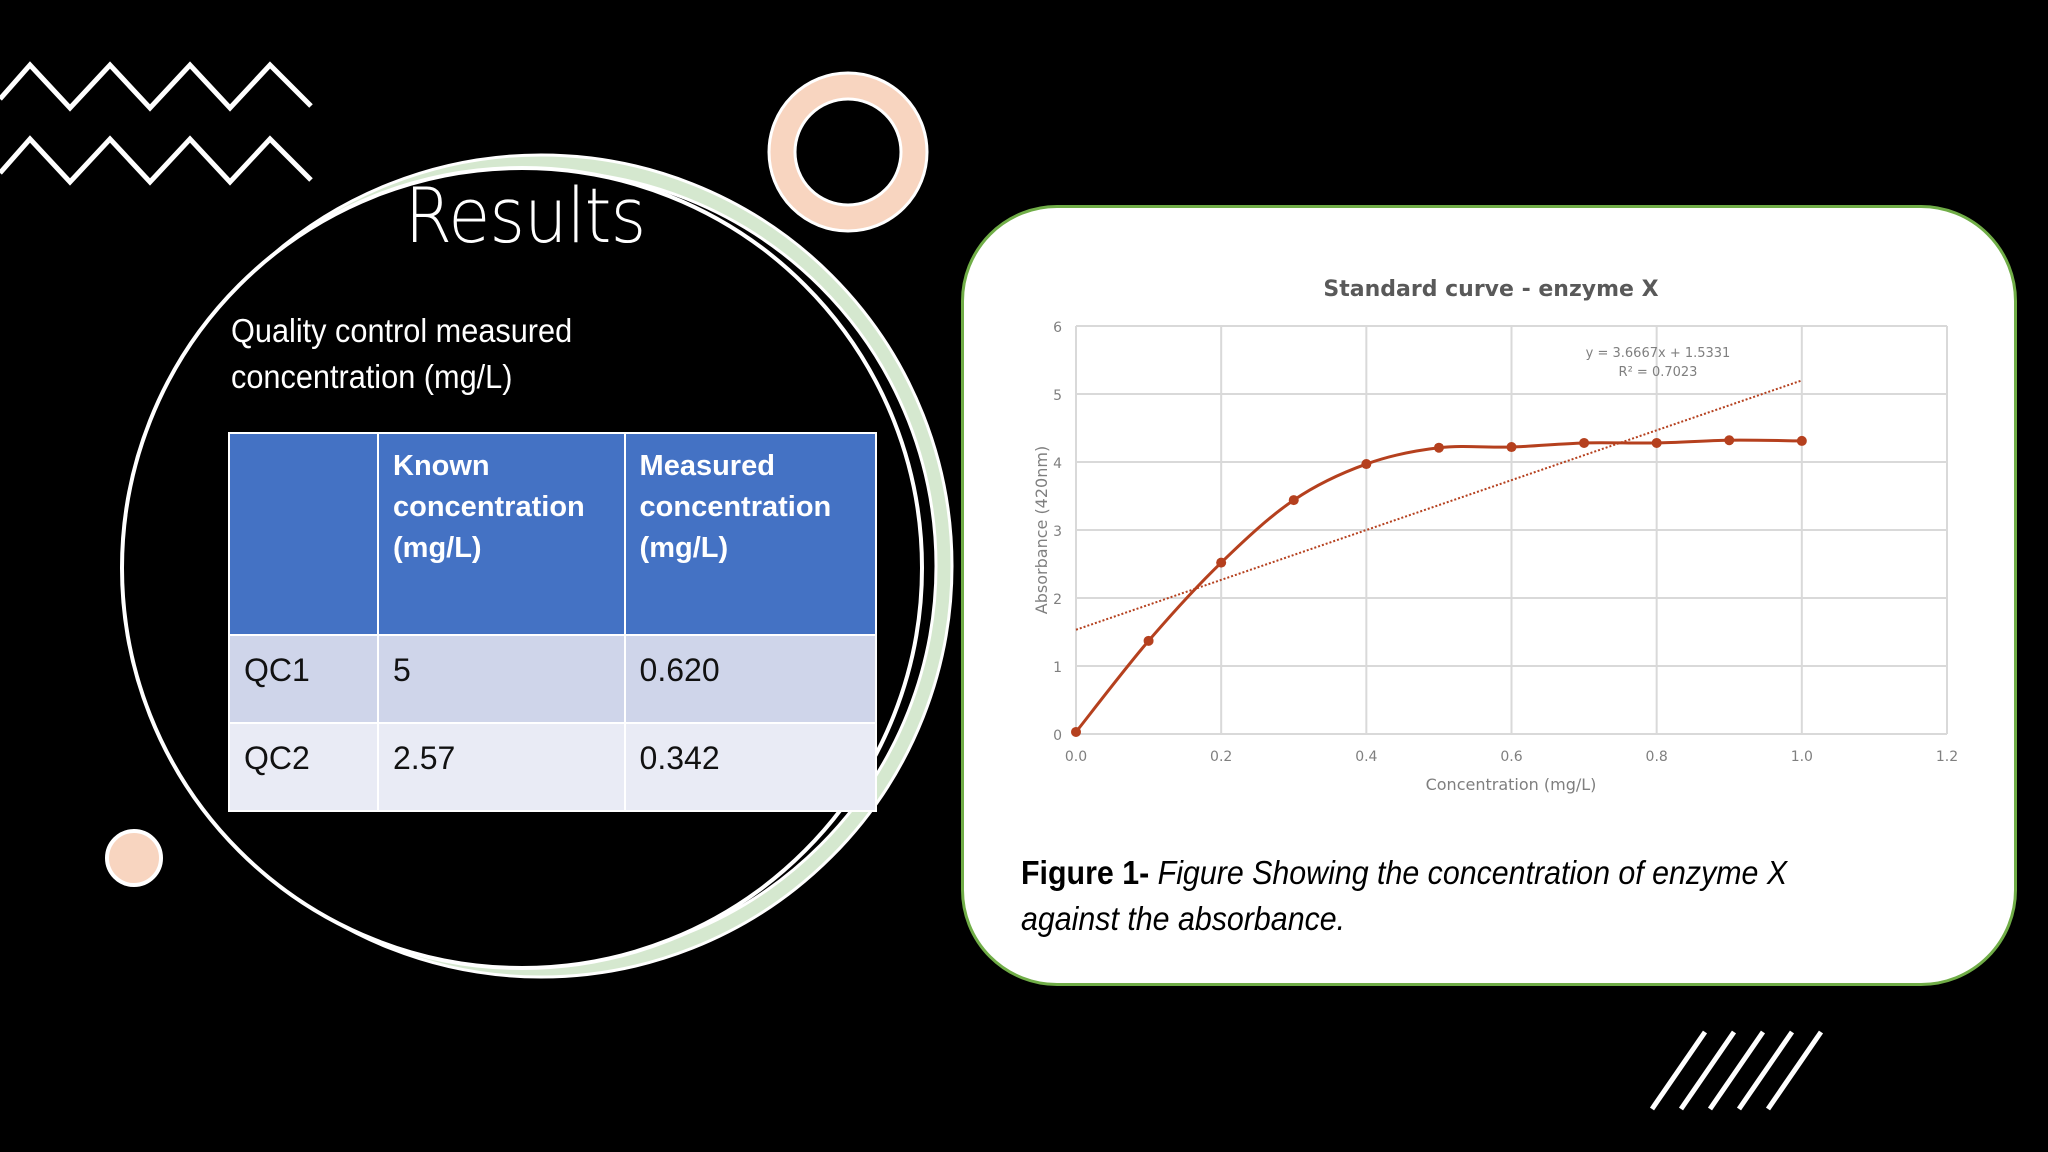 This screenshot has width=2048, height=1152. Describe the element at coordinates (750, 767) in the screenshot. I see `measured-value: 0.342` at that location.